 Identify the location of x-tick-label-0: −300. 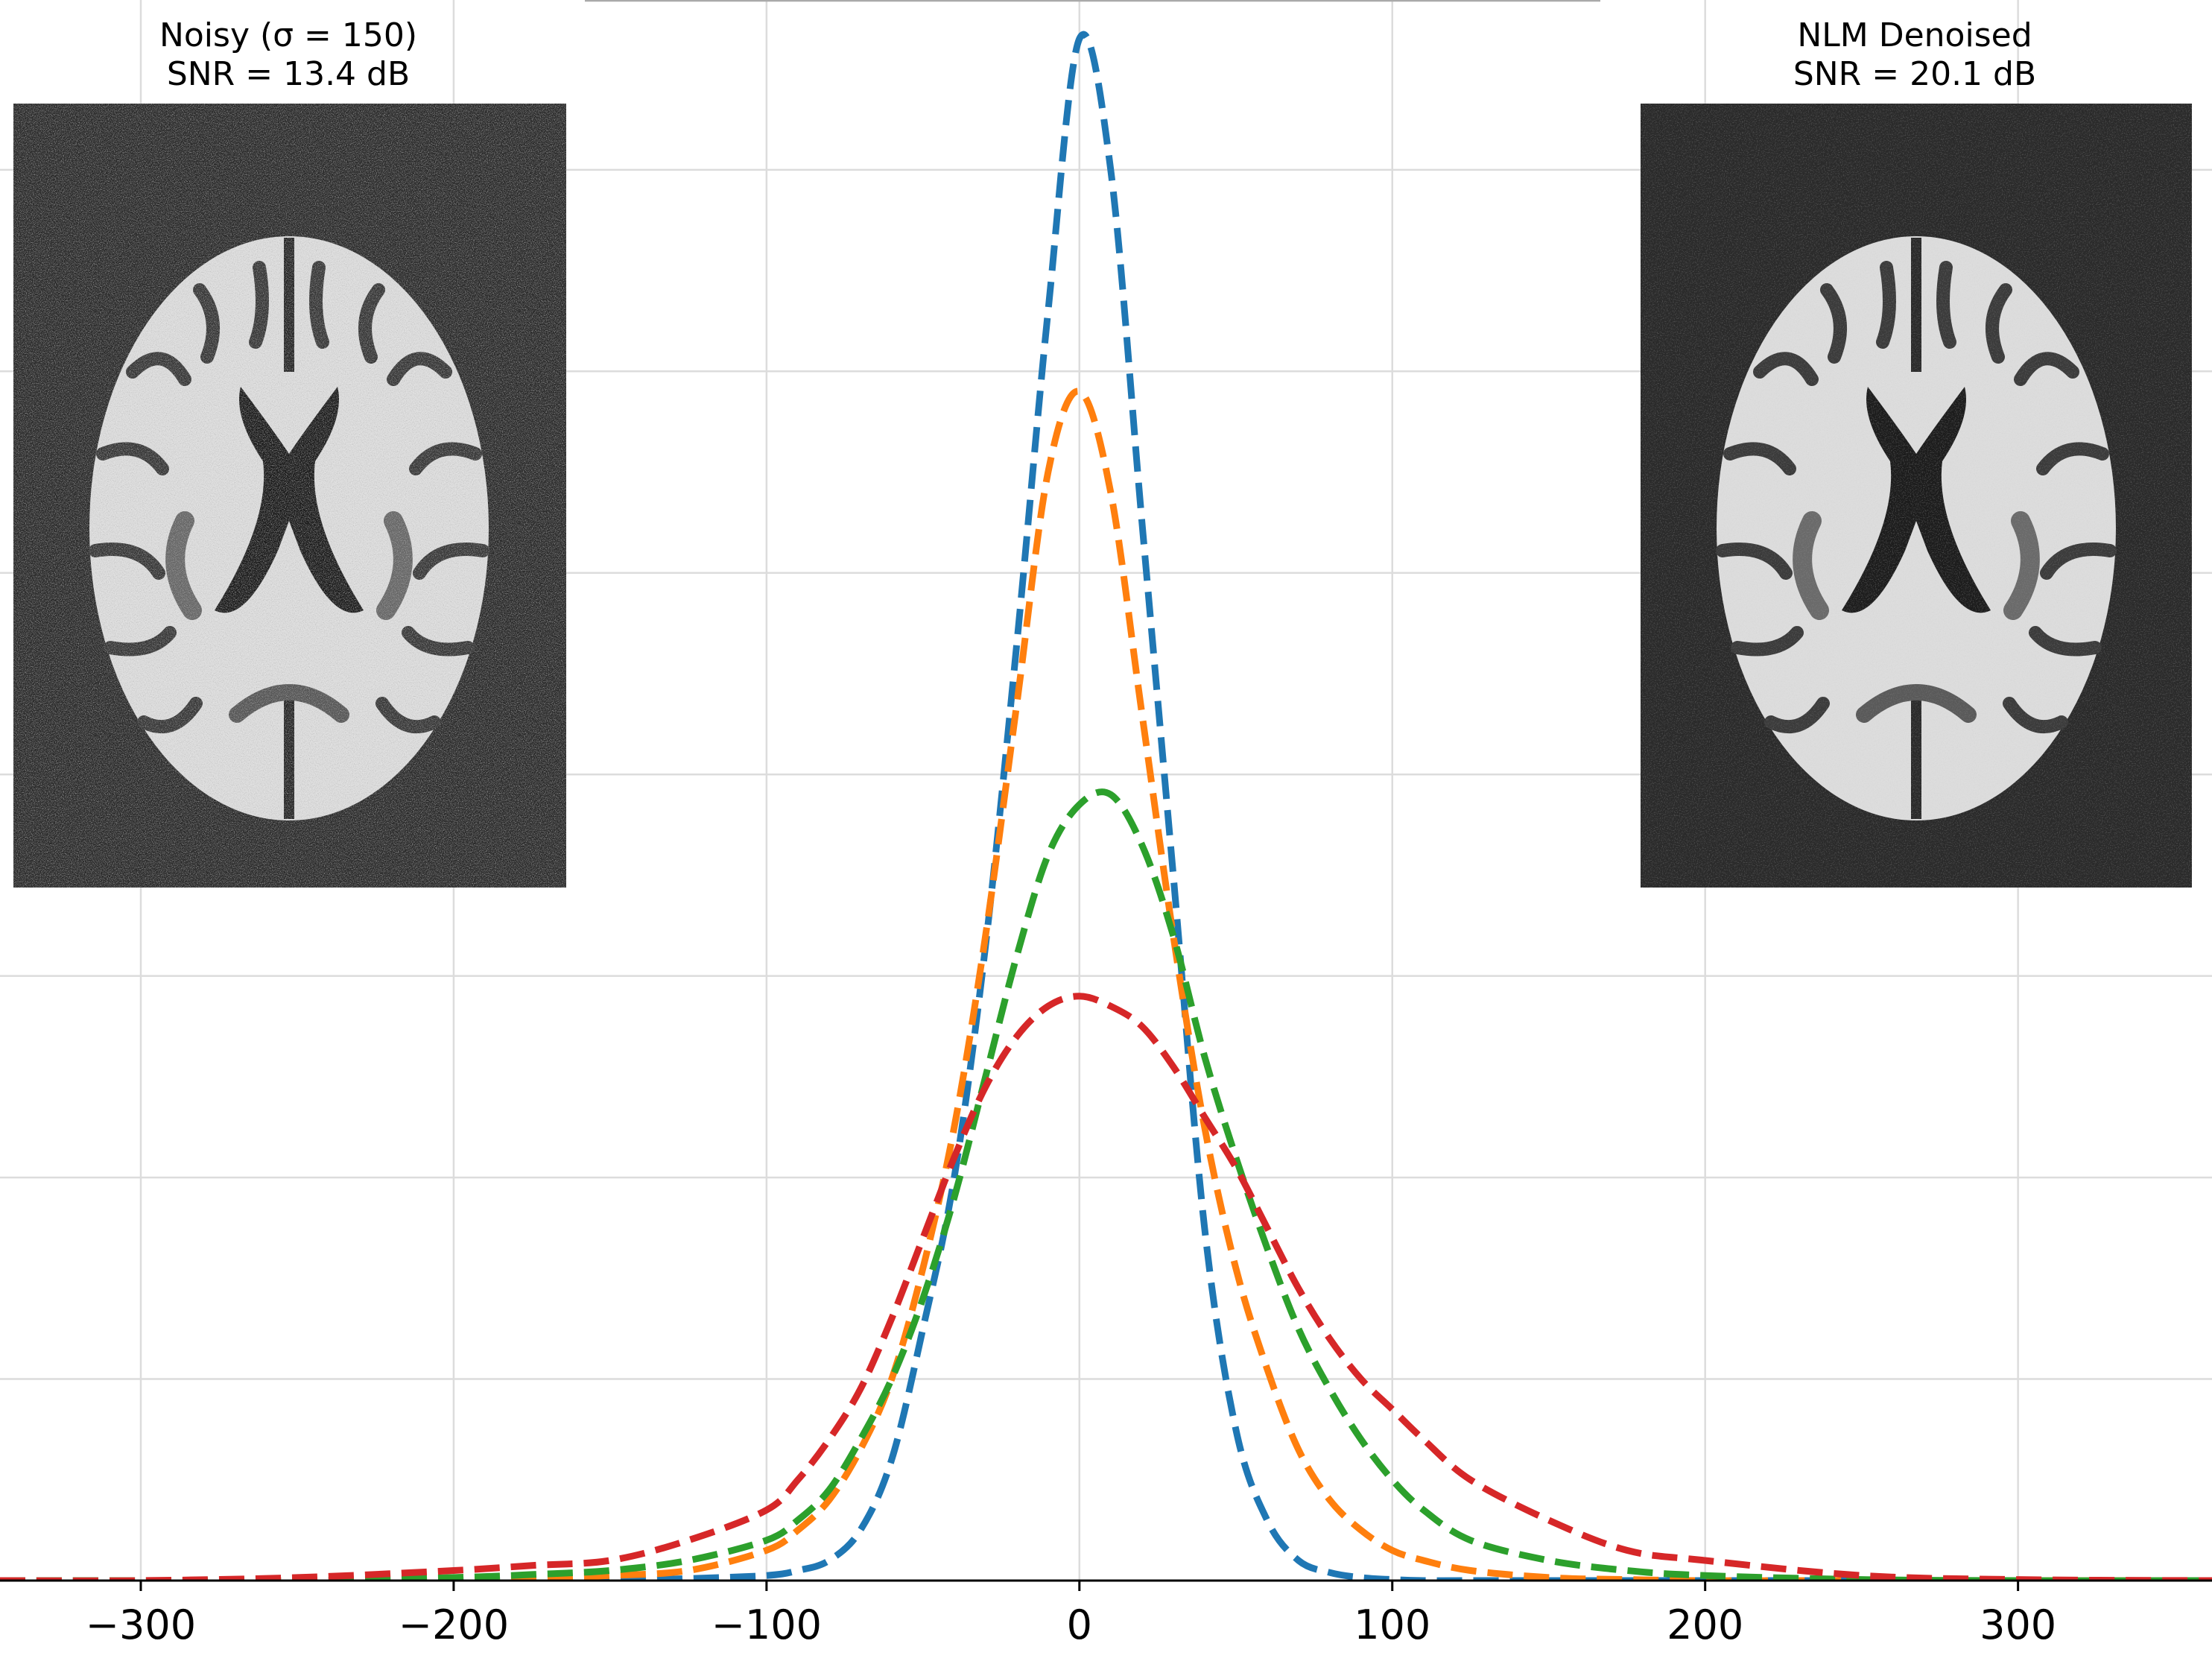
(141, 1624).